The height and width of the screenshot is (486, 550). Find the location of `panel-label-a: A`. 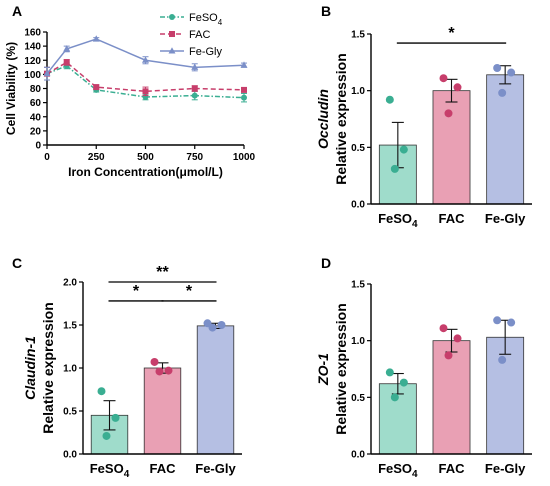

panel-label-a: A is located at coordinates (17, 11).